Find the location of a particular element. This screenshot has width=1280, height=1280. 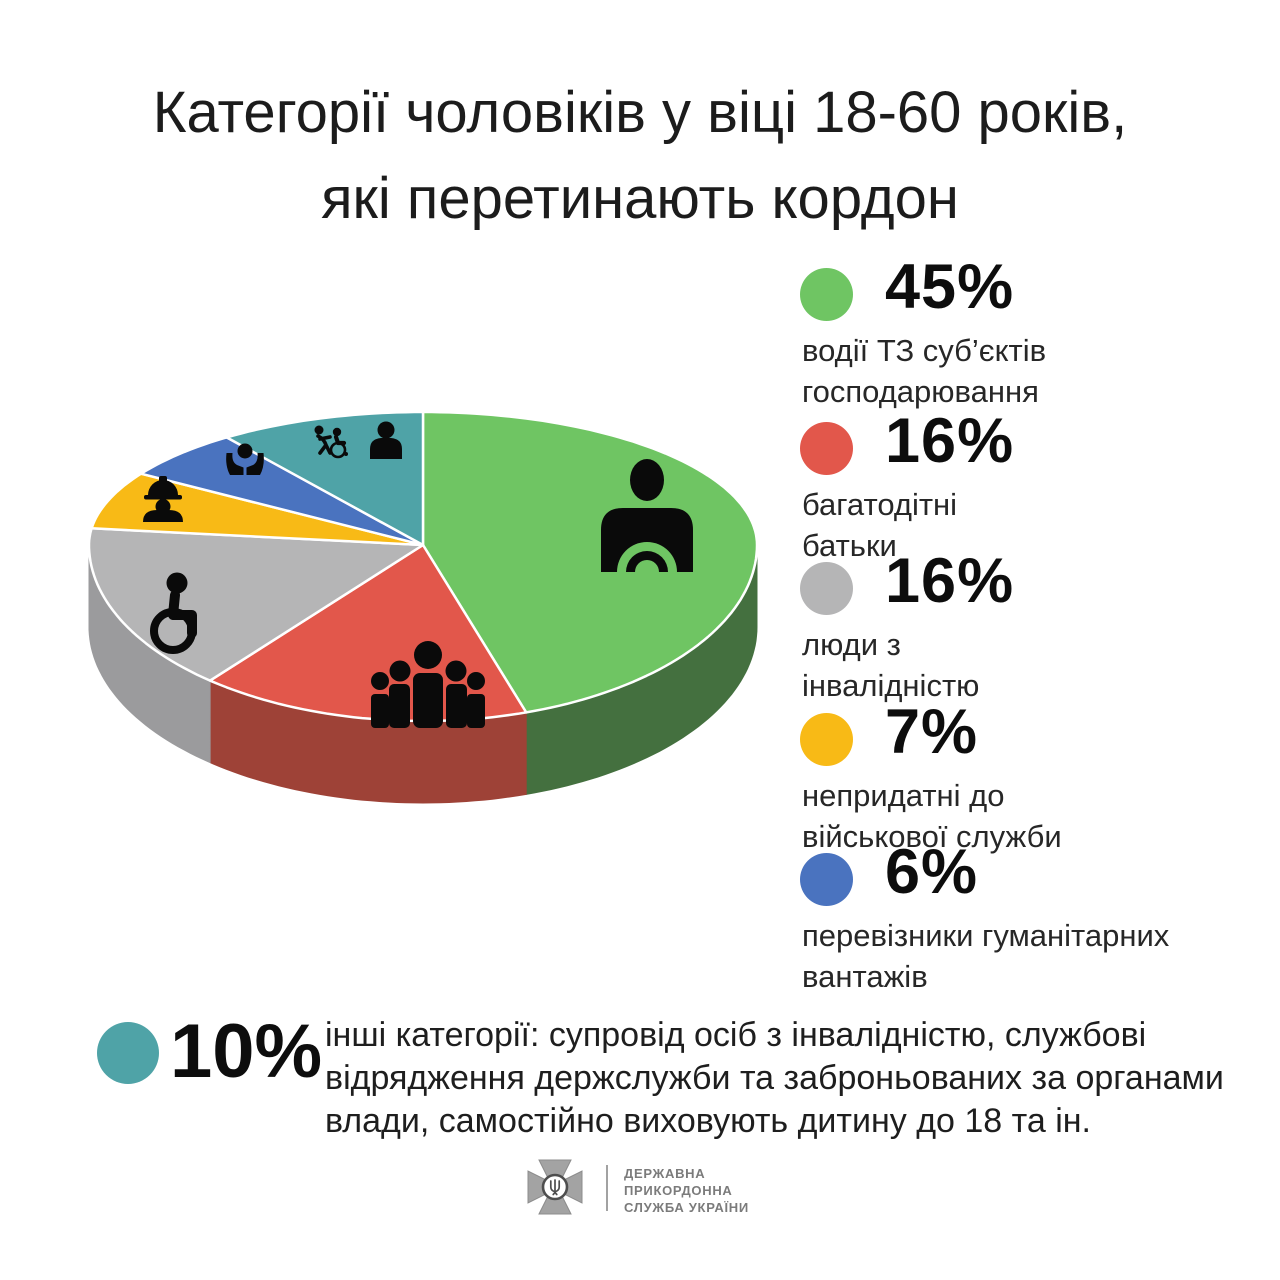

legend-value-humanitarian: 6% is located at coordinates (932, 872).